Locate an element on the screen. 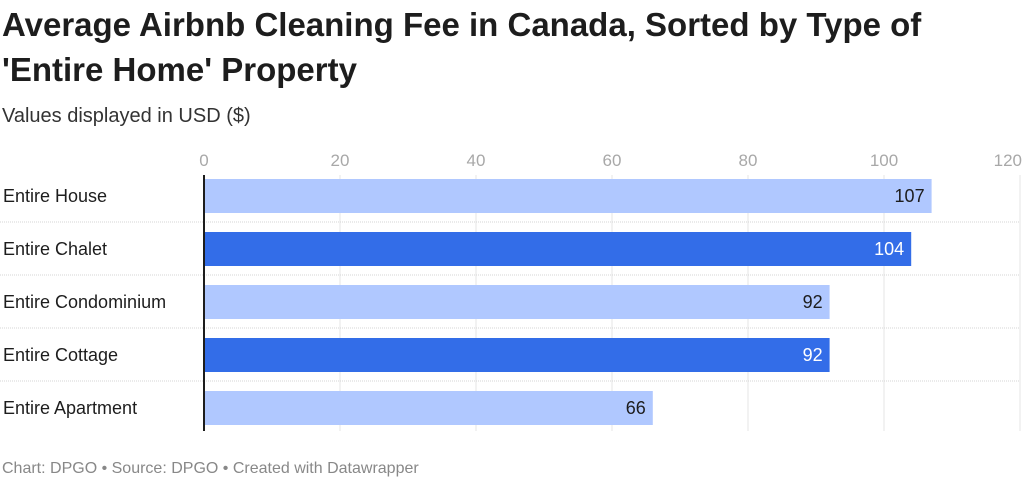 The height and width of the screenshot is (481, 1024). category-label: Entire Chalet is located at coordinates (55, 249).